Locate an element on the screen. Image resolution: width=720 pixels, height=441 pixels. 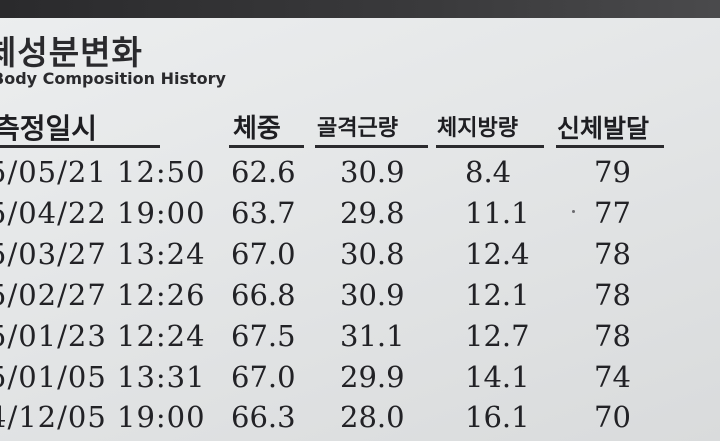
weight-cell: 63.7 is located at coordinates (263, 213).